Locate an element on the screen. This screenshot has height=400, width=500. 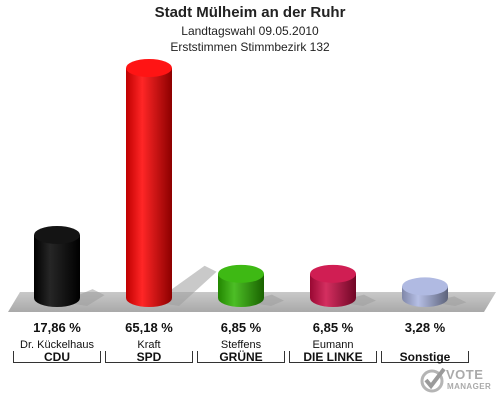
candidate-label-gruene: Steffens is located at coordinates (241, 345).